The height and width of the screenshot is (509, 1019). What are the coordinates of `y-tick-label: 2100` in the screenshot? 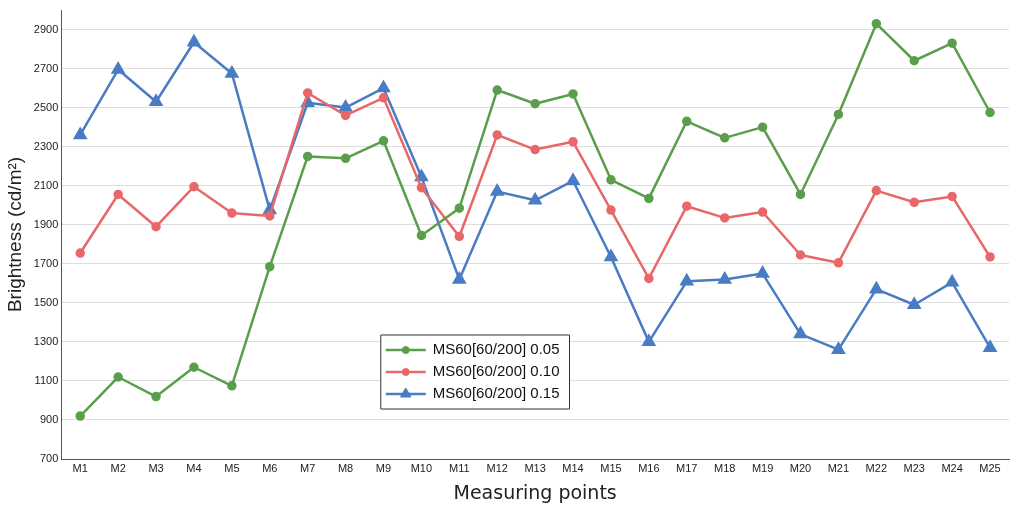 It's located at (46, 184).